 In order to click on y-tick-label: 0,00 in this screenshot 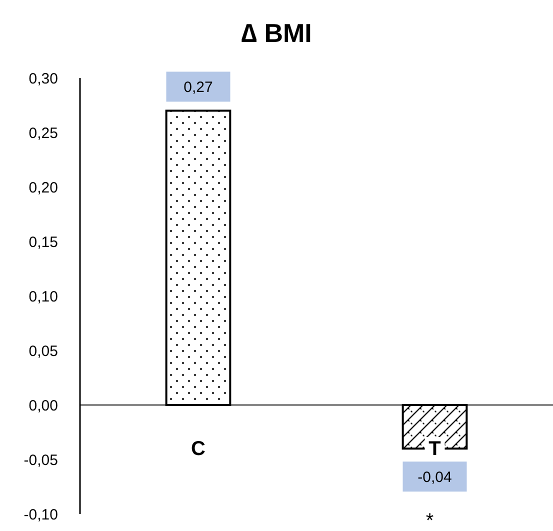, I will do `click(43, 405)`.